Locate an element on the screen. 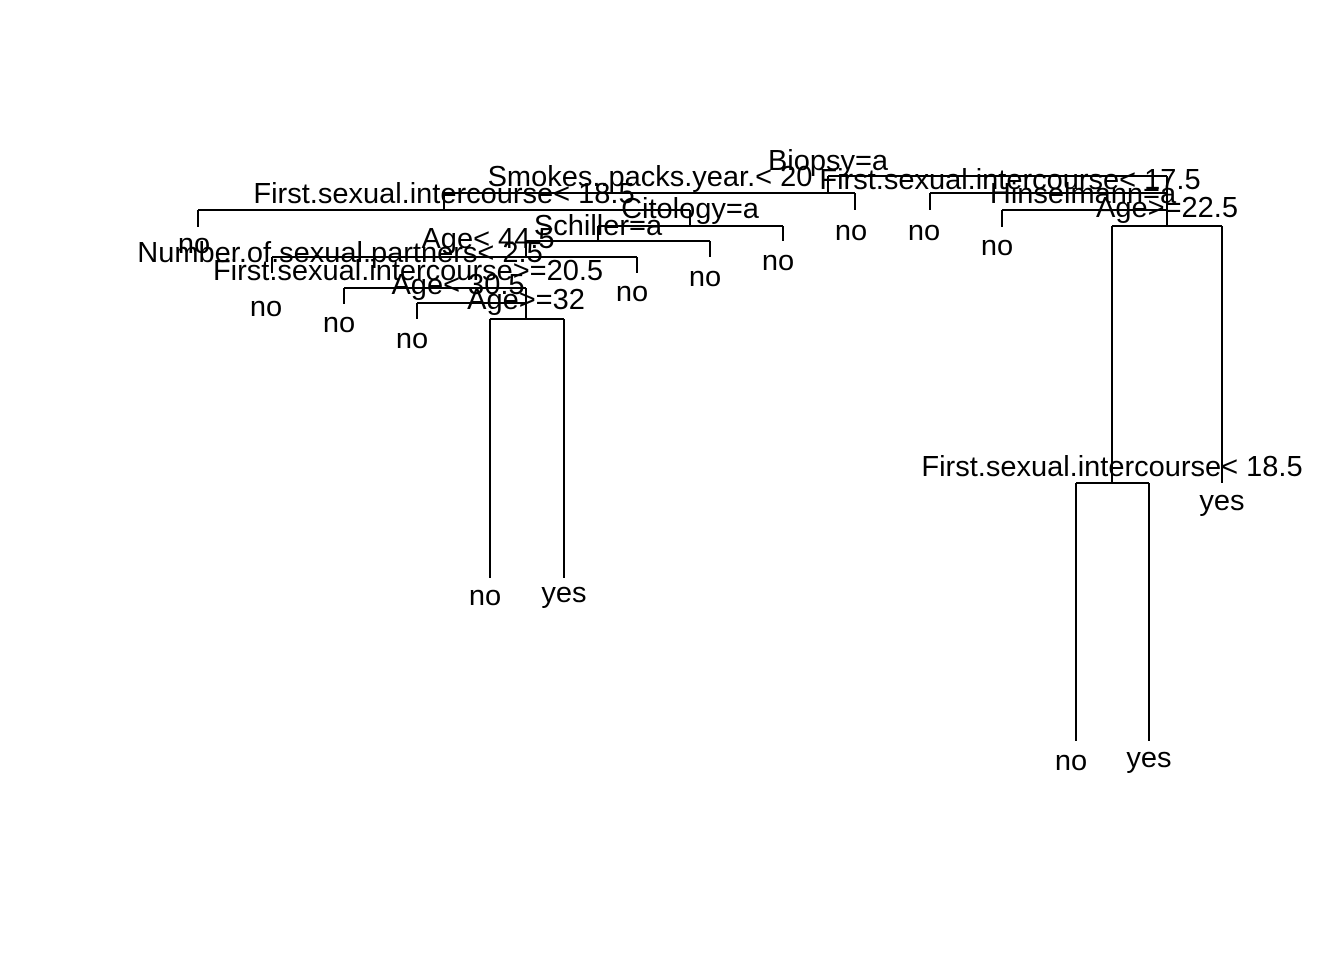 This screenshot has width=1344, height=960. split-label-age-30: Age< 30.5 is located at coordinates (457, 285).